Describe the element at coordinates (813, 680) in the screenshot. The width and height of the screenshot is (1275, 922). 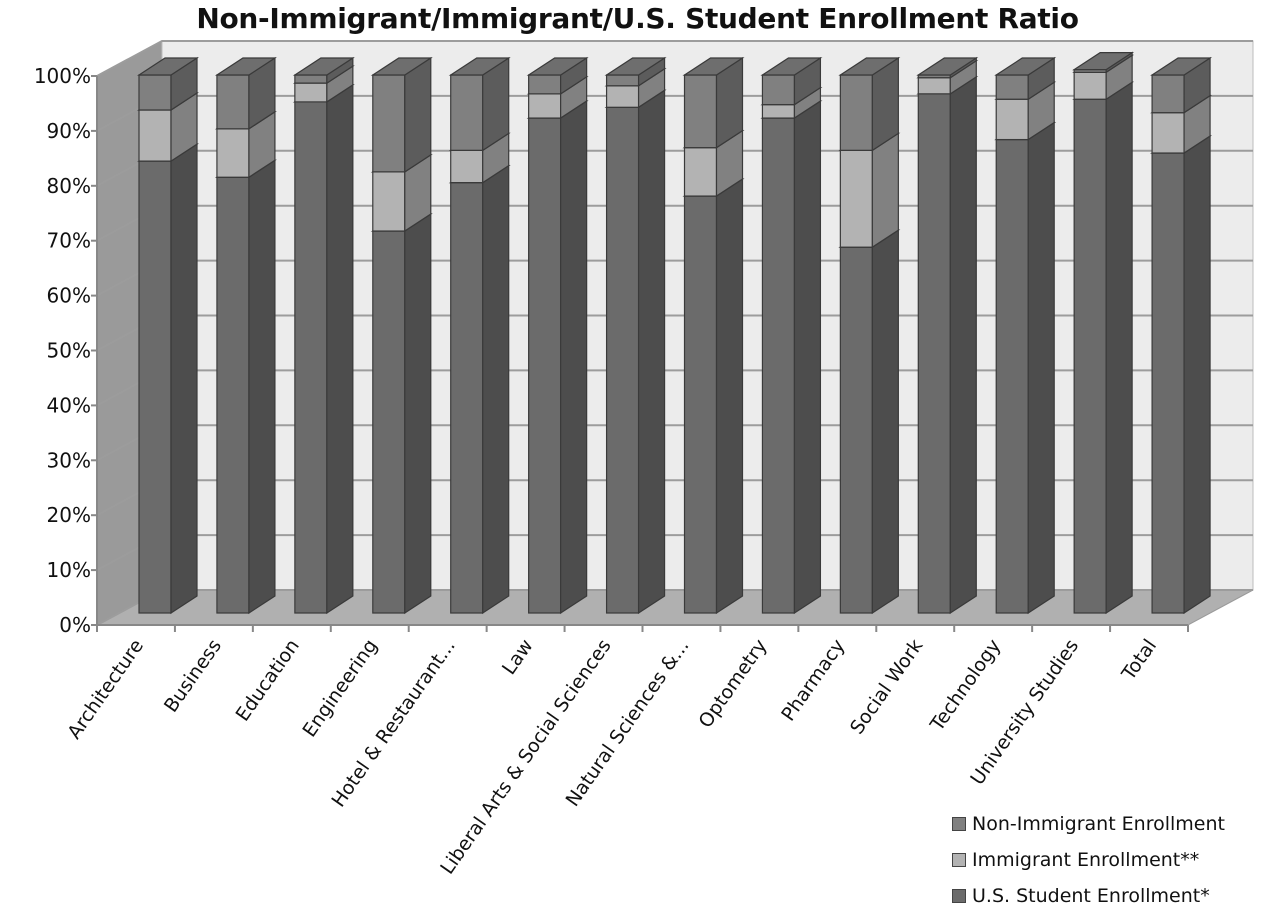
I see `x-tick-label: Pharmacy` at that location.